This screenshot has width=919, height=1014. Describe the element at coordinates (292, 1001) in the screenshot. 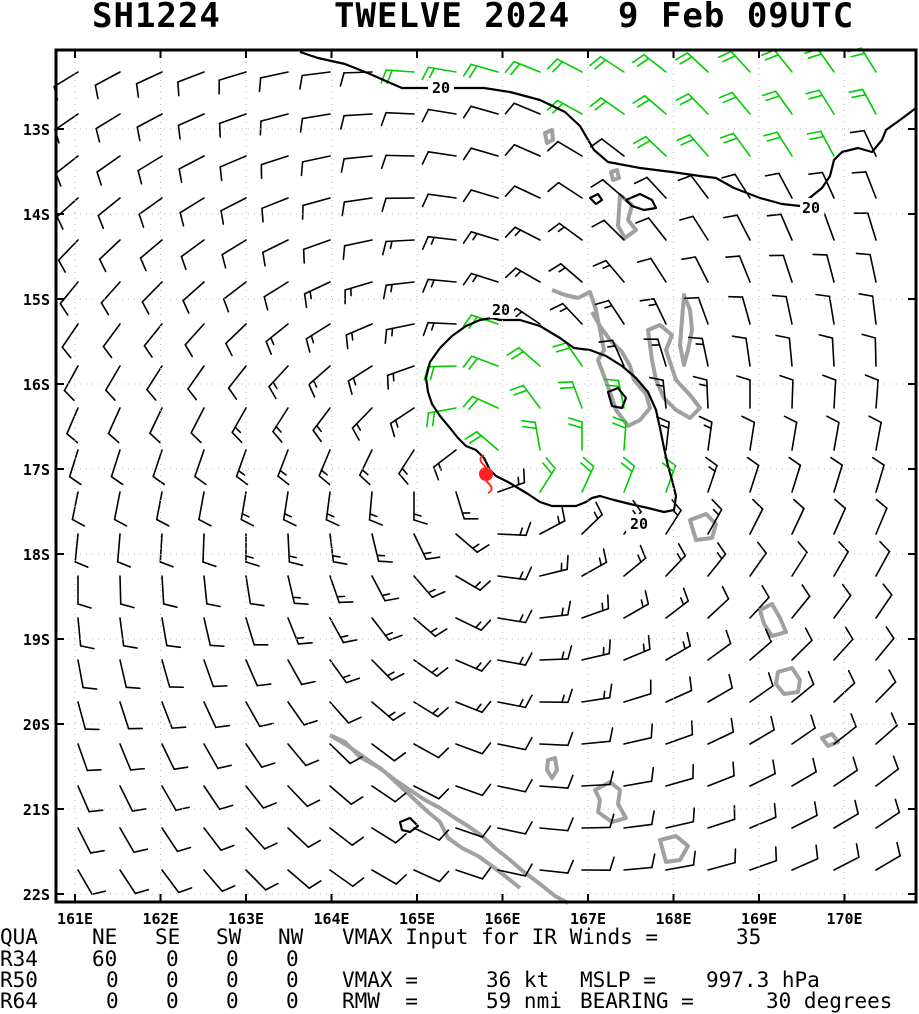

I see `row-r64-nw: 0` at that location.